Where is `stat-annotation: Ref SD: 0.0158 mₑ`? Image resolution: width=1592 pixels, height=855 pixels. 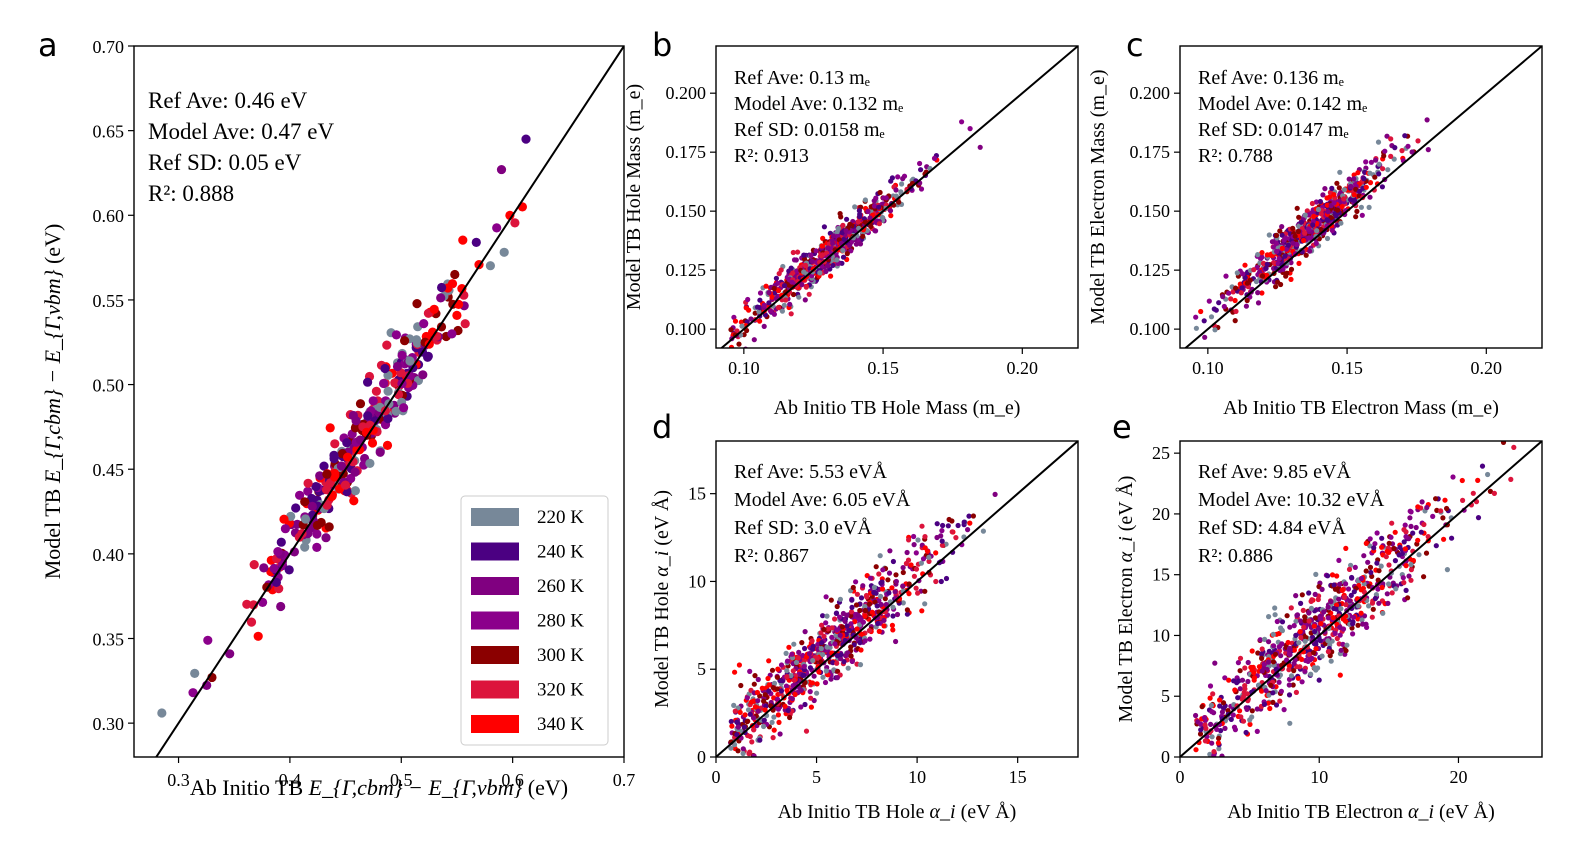
stat-annotation: Ref SD: 0.0158 mₑ is located at coordinates (809, 130).